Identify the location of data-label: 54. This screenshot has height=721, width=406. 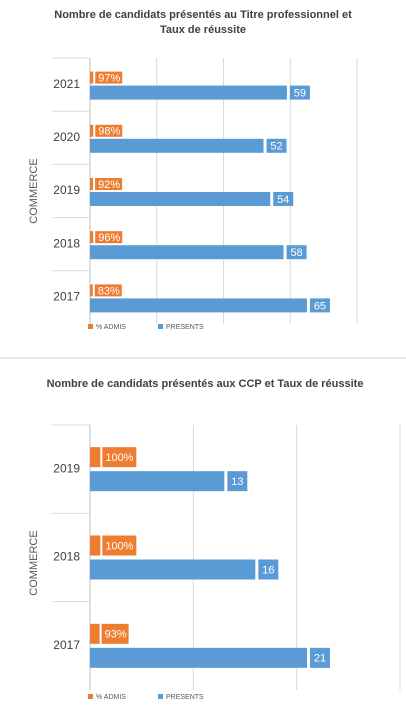
(283, 200).